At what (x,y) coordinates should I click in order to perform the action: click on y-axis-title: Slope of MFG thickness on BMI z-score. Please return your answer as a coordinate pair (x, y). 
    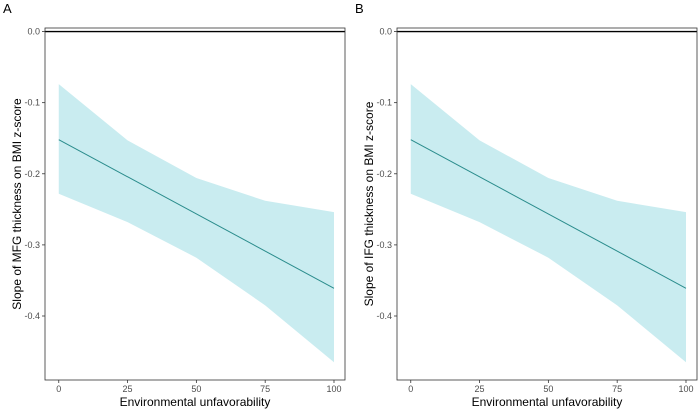
    Looking at the image, I should click on (17, 204).